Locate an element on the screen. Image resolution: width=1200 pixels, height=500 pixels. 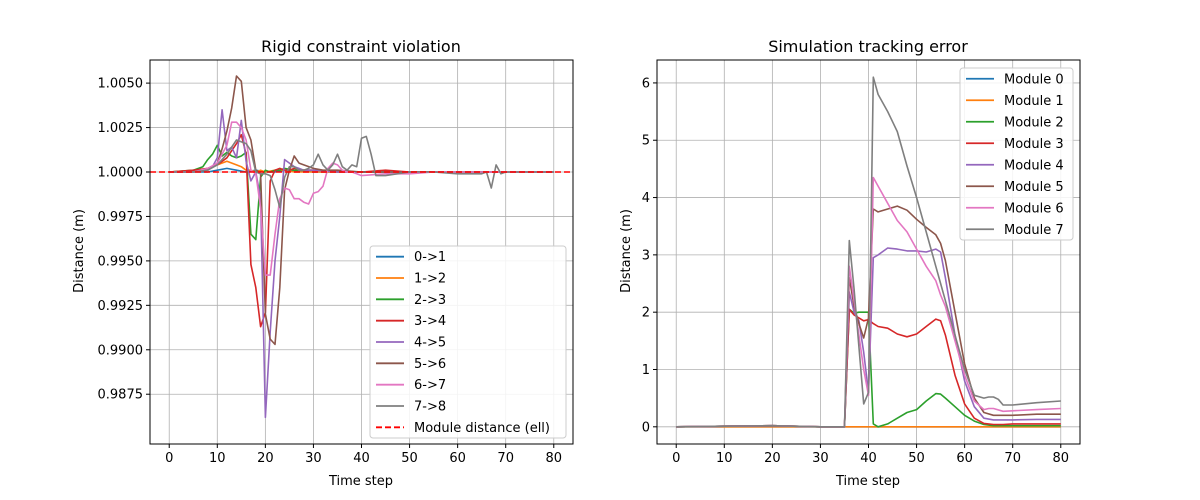
y-tick-label: 1.0050 is located at coordinates (121, 84).